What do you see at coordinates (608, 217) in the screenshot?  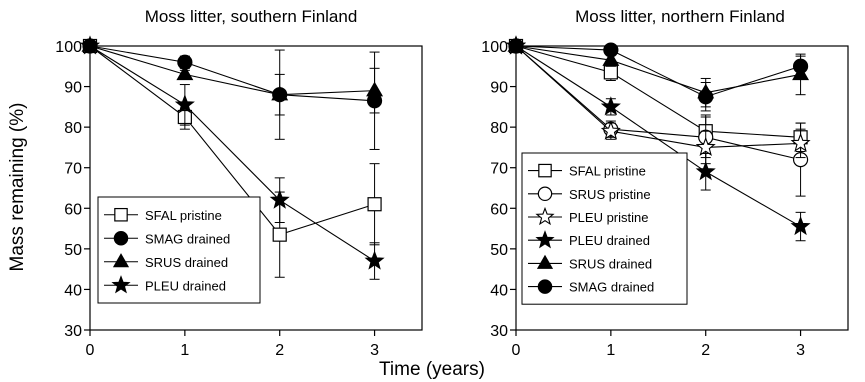 I see `legend-label: PLEU pristine` at bounding box center [608, 217].